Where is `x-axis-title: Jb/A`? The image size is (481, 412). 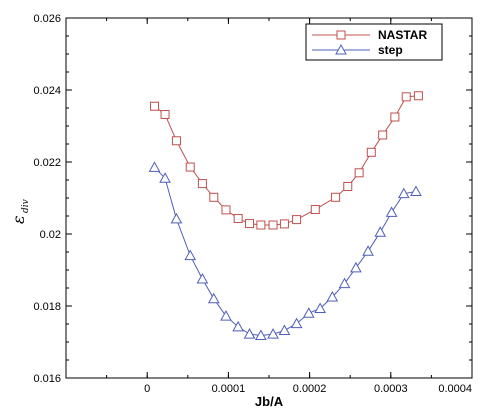 x-axis-title: Jb/A is located at coordinates (269, 401).